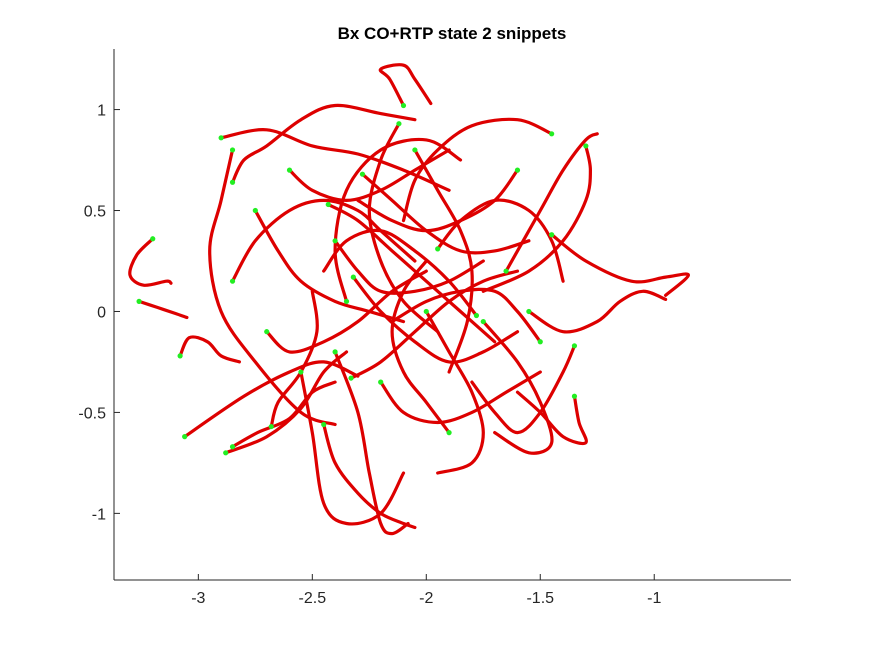 The width and height of the screenshot is (875, 656). I want to click on y-tick-label: -0.5, so click(92, 413).